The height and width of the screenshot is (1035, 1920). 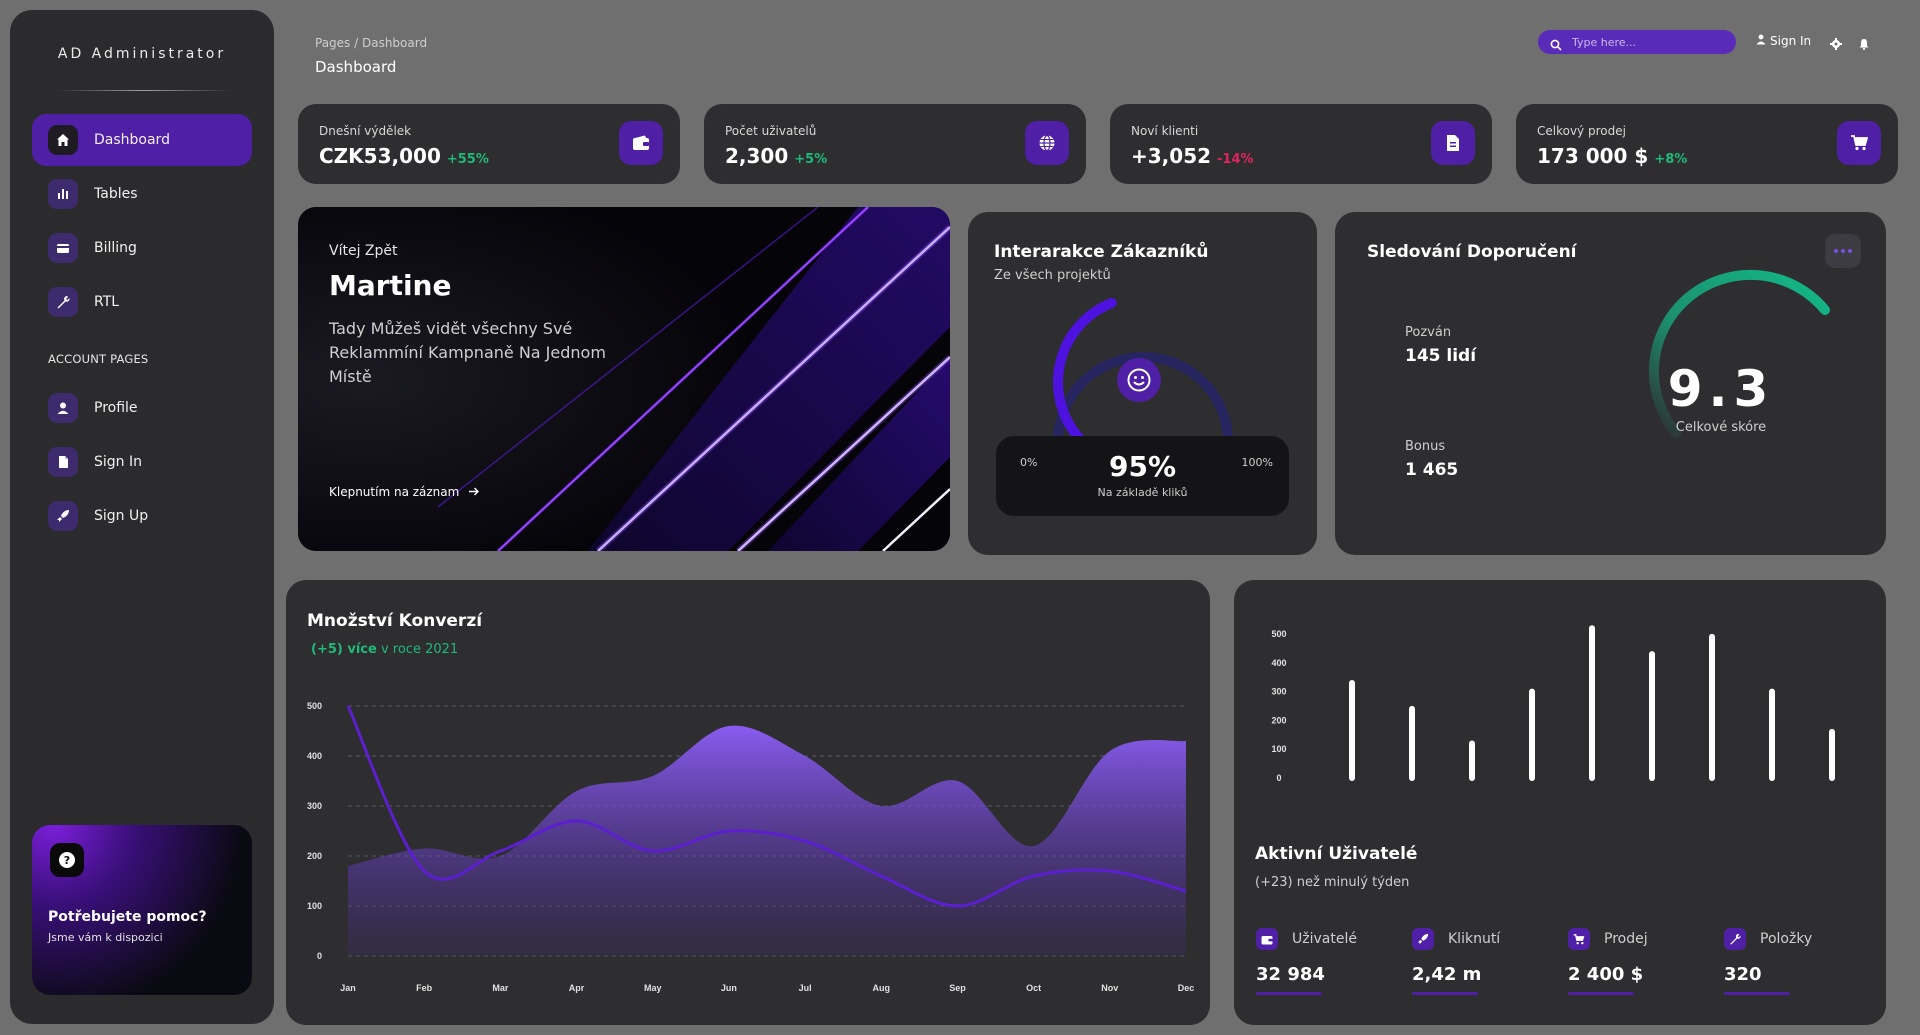 What do you see at coordinates (1783, 41) in the screenshot?
I see `sign-in-link: Sign In` at bounding box center [1783, 41].